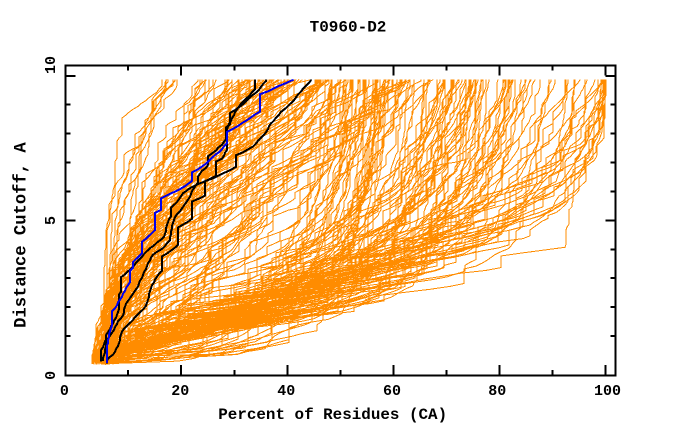 The image size is (680, 440). Describe the element at coordinates (180, 391) in the screenshot. I see `svg-text: 20` at that location.